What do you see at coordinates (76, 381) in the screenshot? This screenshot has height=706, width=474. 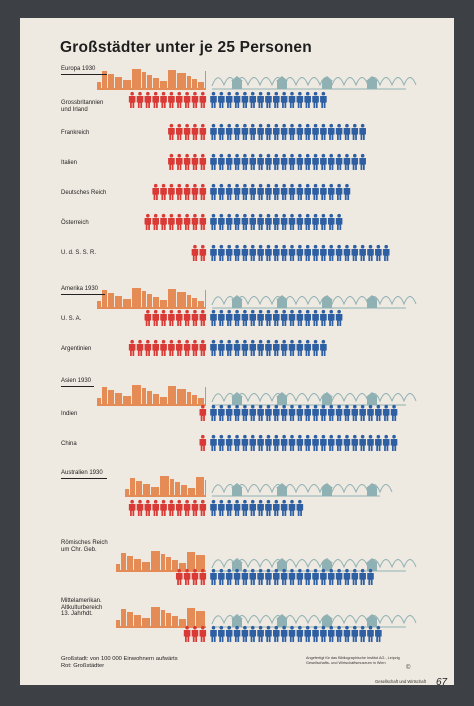 I see `region-label: Asien 1930` at bounding box center [76, 381].